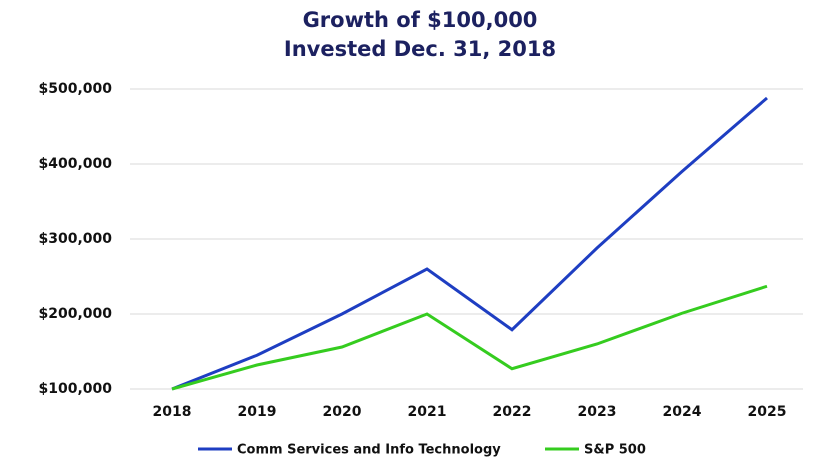 This screenshot has width=840, height=472. I want to click on y-tick-label: $100,000, so click(75, 389).